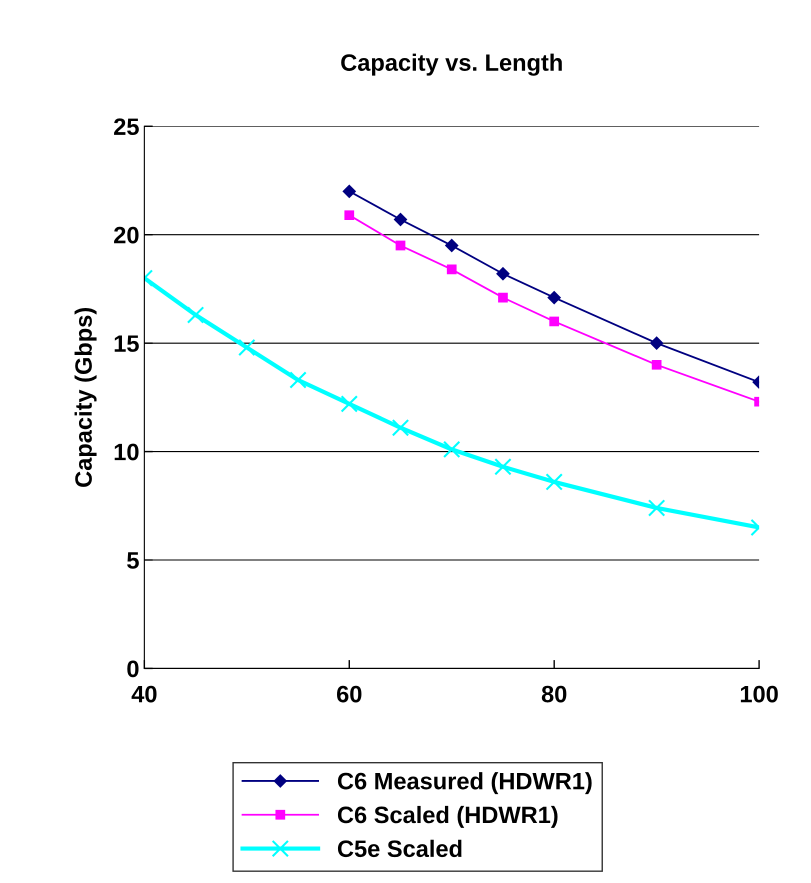 The image size is (811, 883). What do you see at coordinates (144, 694) in the screenshot?
I see `x-tick-label: 40` at bounding box center [144, 694].